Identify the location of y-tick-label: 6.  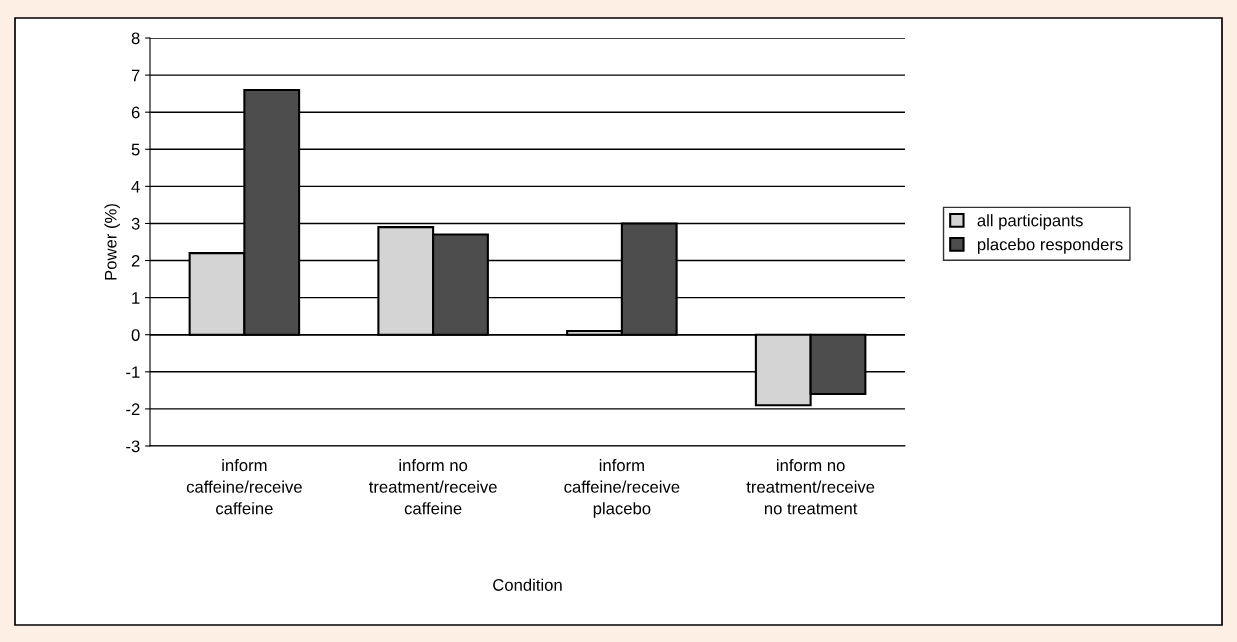
(135, 112).